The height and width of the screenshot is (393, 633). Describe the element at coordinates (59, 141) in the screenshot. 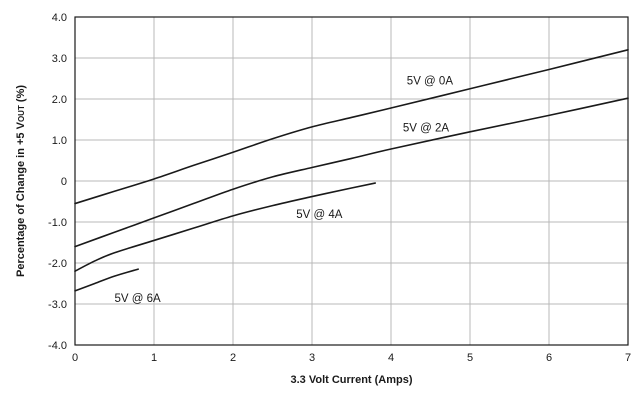

I see `y-tick-label: 1.0` at that location.